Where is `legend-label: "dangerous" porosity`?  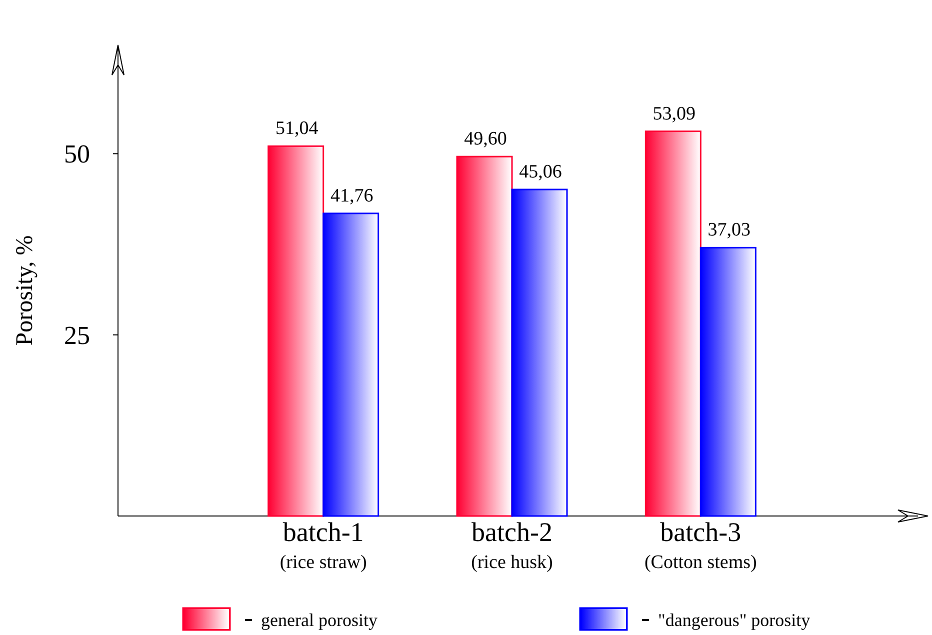
legend-label: "dangerous" porosity is located at coordinates (734, 620).